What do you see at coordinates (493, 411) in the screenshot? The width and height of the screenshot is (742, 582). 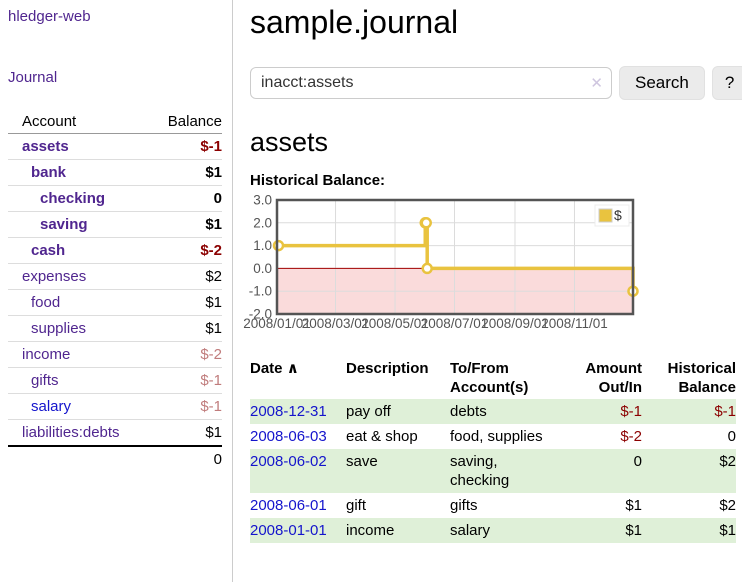 I see `register-row: 2008-12-31 pay off debts $-1 $-1` at bounding box center [493, 411].